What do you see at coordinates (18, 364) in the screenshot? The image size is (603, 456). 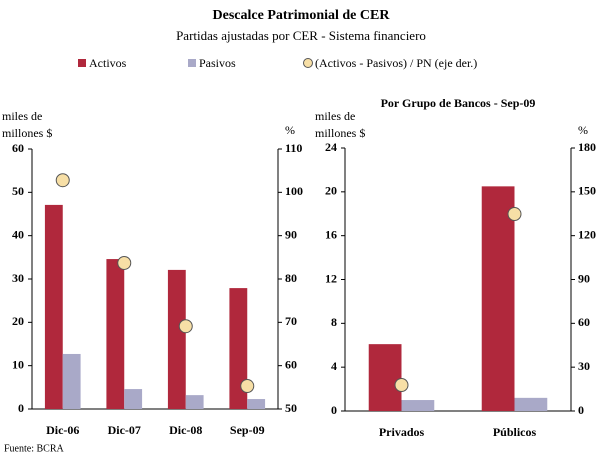 I see `y-tick-label: 10` at bounding box center [18, 364].